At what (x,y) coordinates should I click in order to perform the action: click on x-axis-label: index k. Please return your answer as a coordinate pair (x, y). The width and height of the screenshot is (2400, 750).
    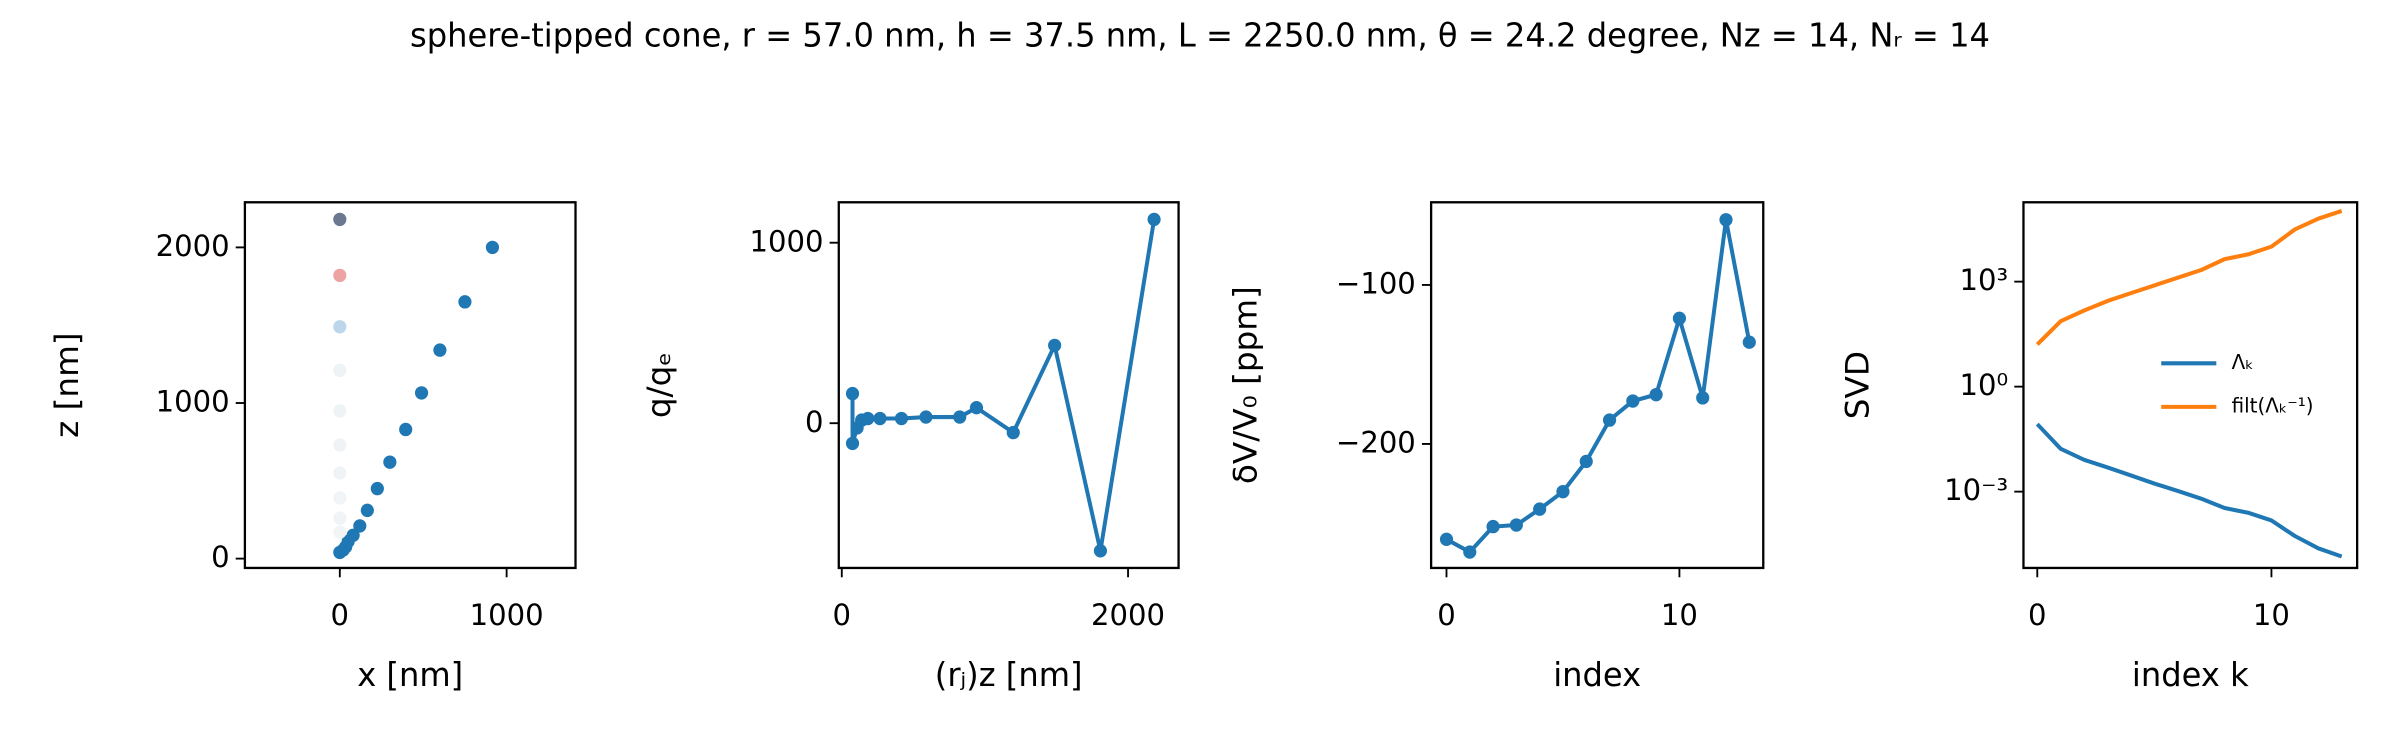
    Looking at the image, I should click on (2190, 675).